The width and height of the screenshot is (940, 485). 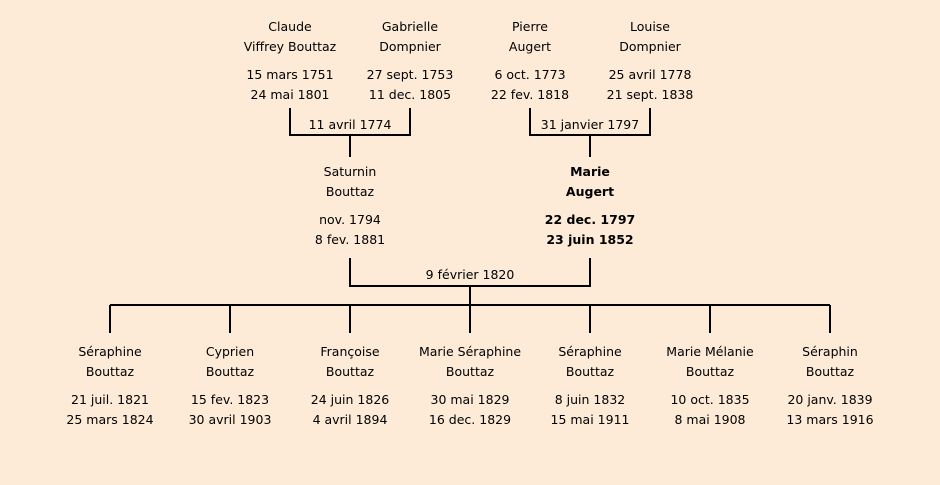 I want to click on person-death-date: 11 dec. 1805, so click(x=410, y=94).